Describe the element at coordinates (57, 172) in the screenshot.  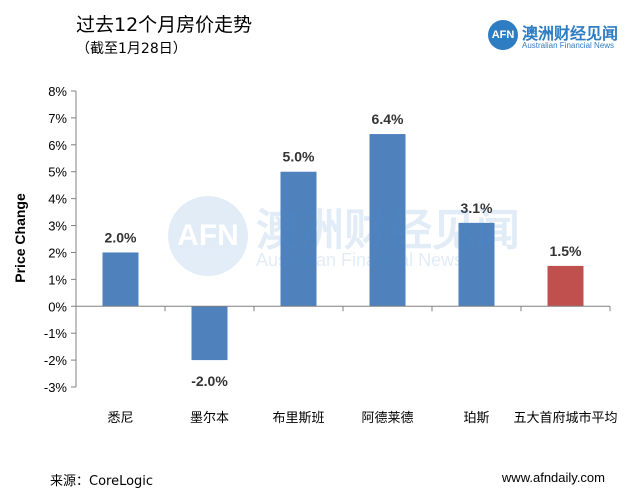
I see `y-tick-label: 5%` at that location.